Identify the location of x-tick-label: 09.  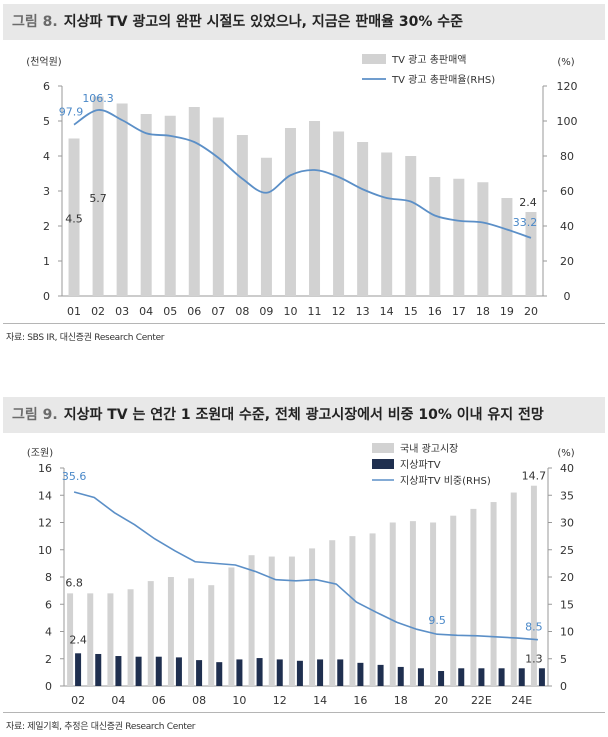
(266, 311).